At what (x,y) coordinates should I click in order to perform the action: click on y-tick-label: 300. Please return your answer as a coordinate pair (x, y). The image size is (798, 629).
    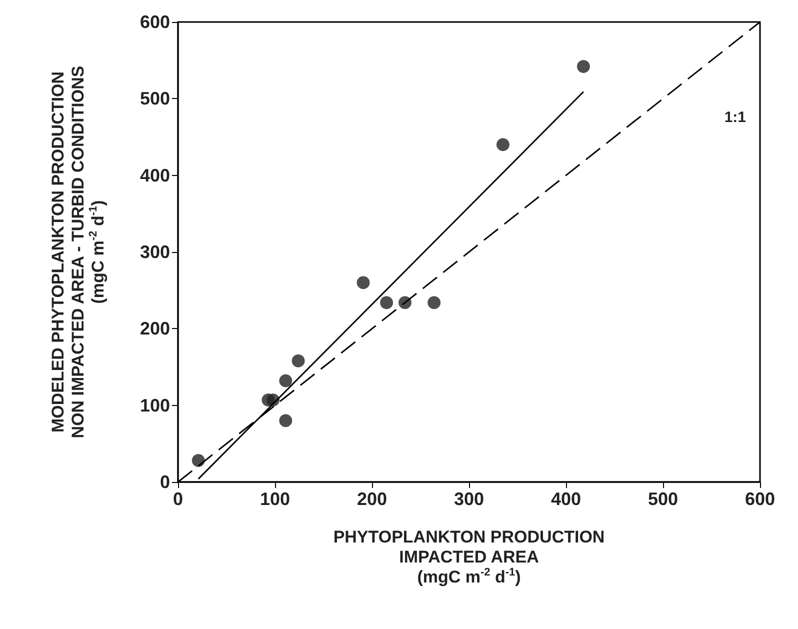
    Looking at the image, I should click on (155, 252).